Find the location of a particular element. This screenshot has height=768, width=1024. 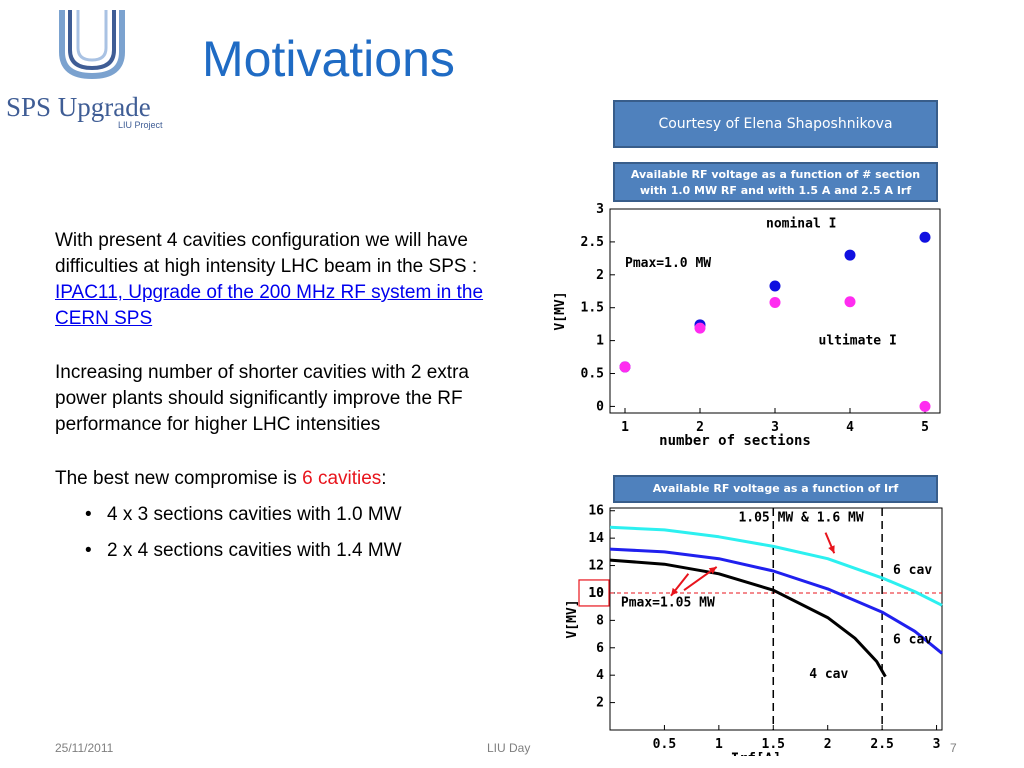

paragraph-3: The best new compromise is 6 cavities: is located at coordinates (280, 479).